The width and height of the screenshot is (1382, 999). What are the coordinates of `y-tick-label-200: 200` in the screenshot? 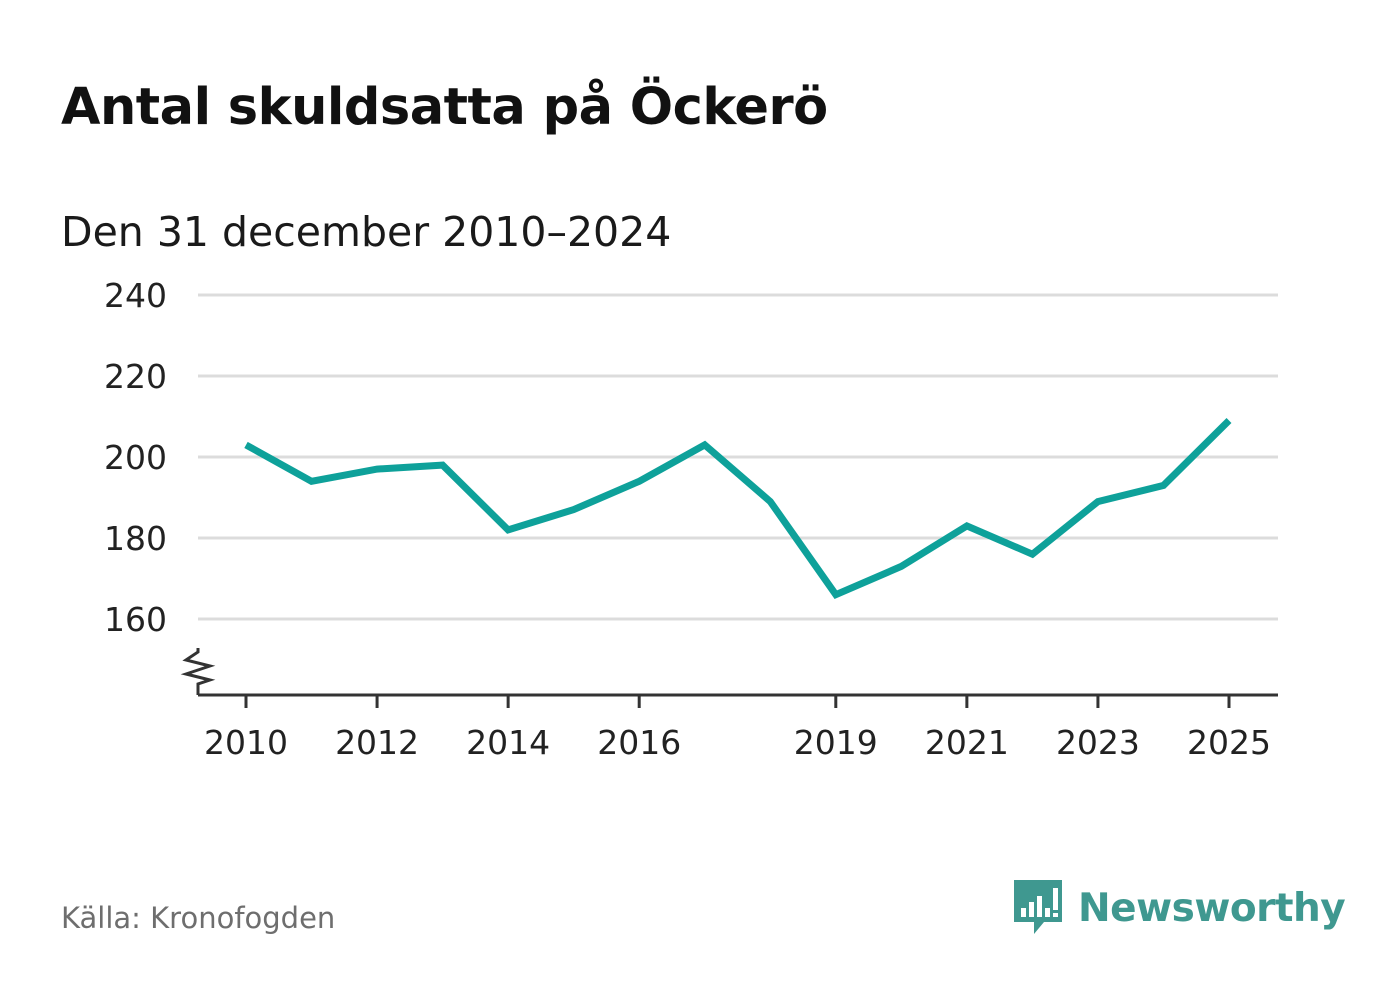 It's located at (135, 457).